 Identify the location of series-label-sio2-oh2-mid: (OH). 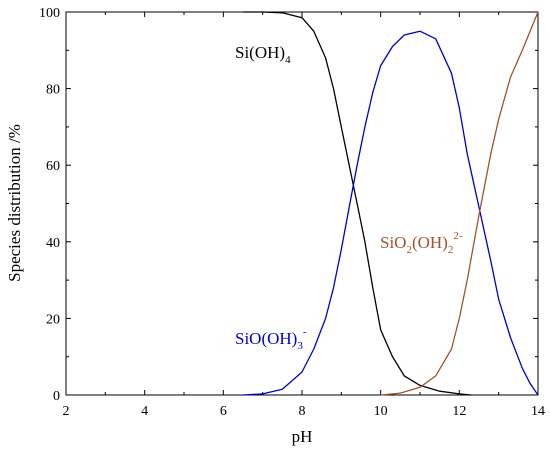
(430, 242).